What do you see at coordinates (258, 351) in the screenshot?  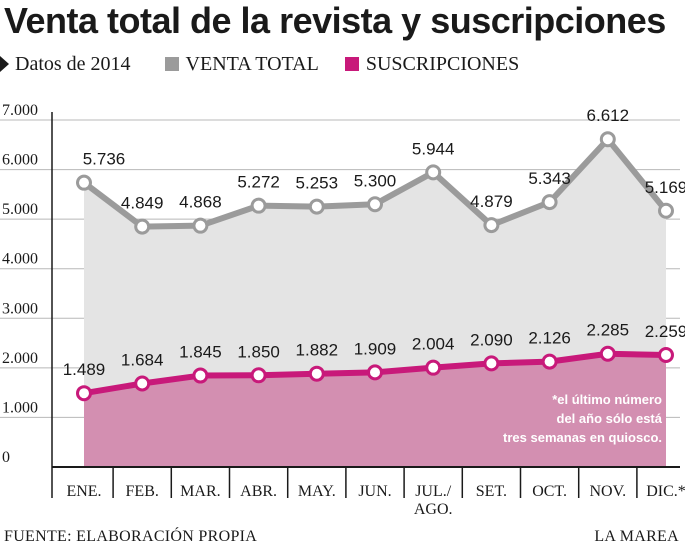 I see `data-label-suscripciones: 1.850` at bounding box center [258, 351].